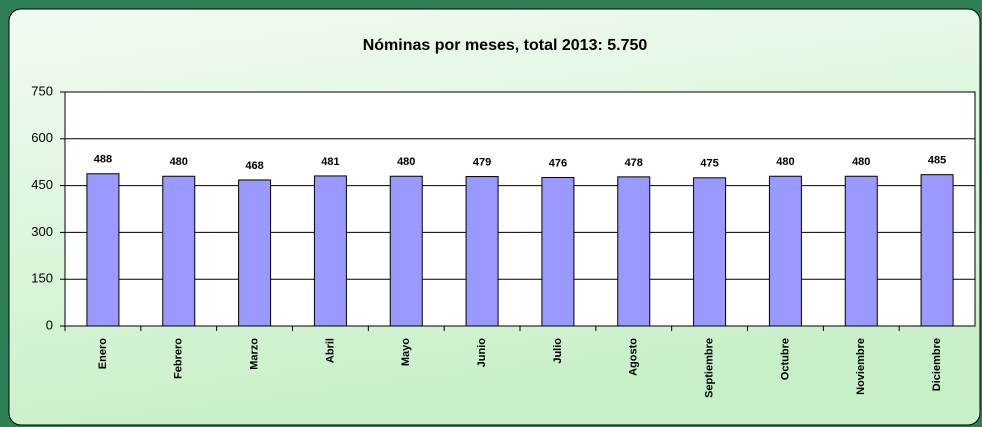 The image size is (982, 427). What do you see at coordinates (406, 352) in the screenshot?
I see `x-tick-label: Mayo` at bounding box center [406, 352].